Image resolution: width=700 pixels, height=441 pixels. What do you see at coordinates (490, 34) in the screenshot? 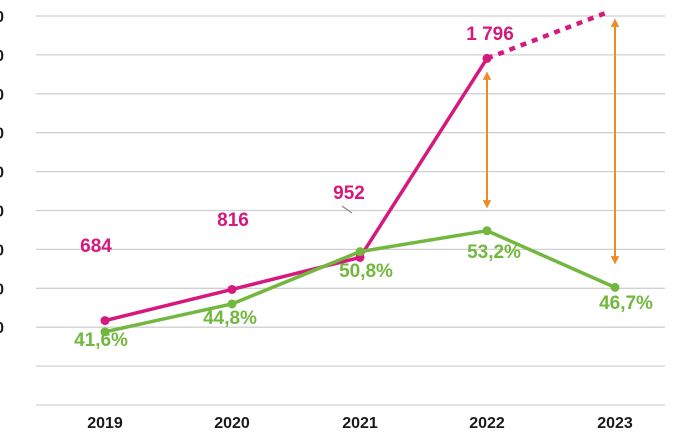
I see `data-label-magenta: 1 796` at bounding box center [490, 34].